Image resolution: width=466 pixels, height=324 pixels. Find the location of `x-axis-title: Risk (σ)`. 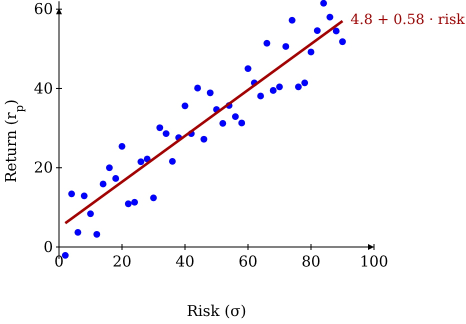

x-axis-title: Risk (σ) is located at coordinates (216, 311).